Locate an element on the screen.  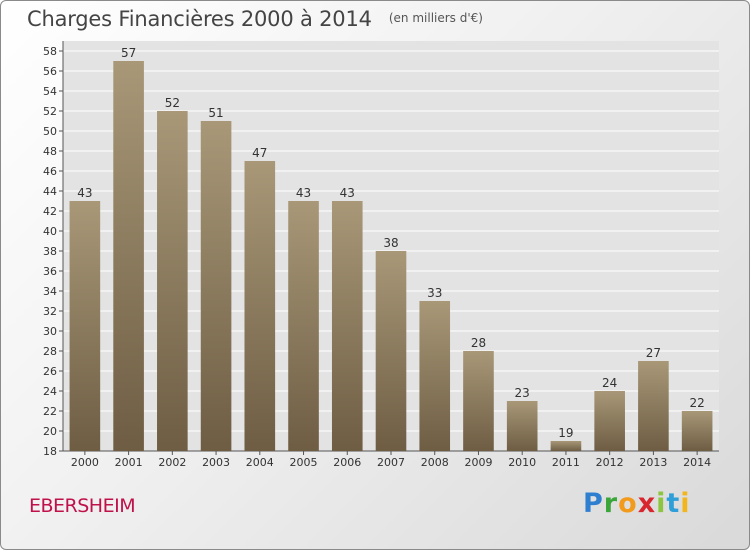
x-tick-label: 2011 is located at coordinates (566, 462).